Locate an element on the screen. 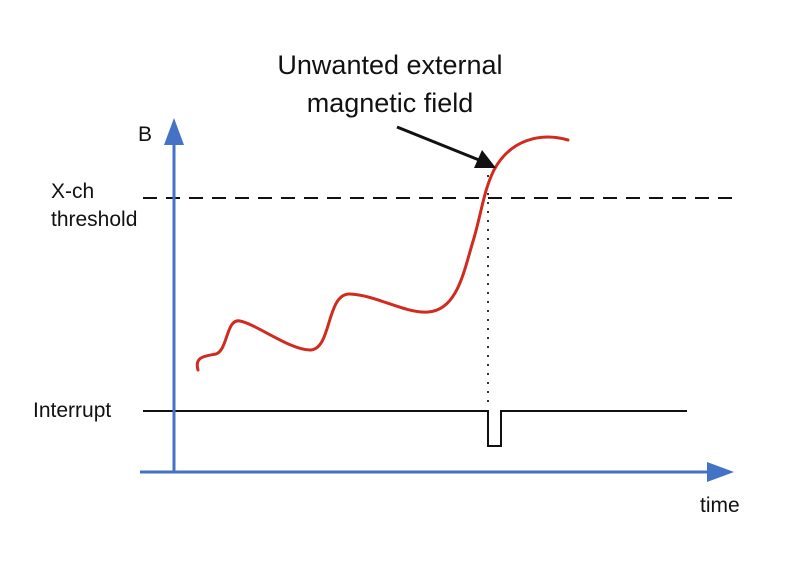  annotation-arrowhead-icon is located at coordinates (485, 159).